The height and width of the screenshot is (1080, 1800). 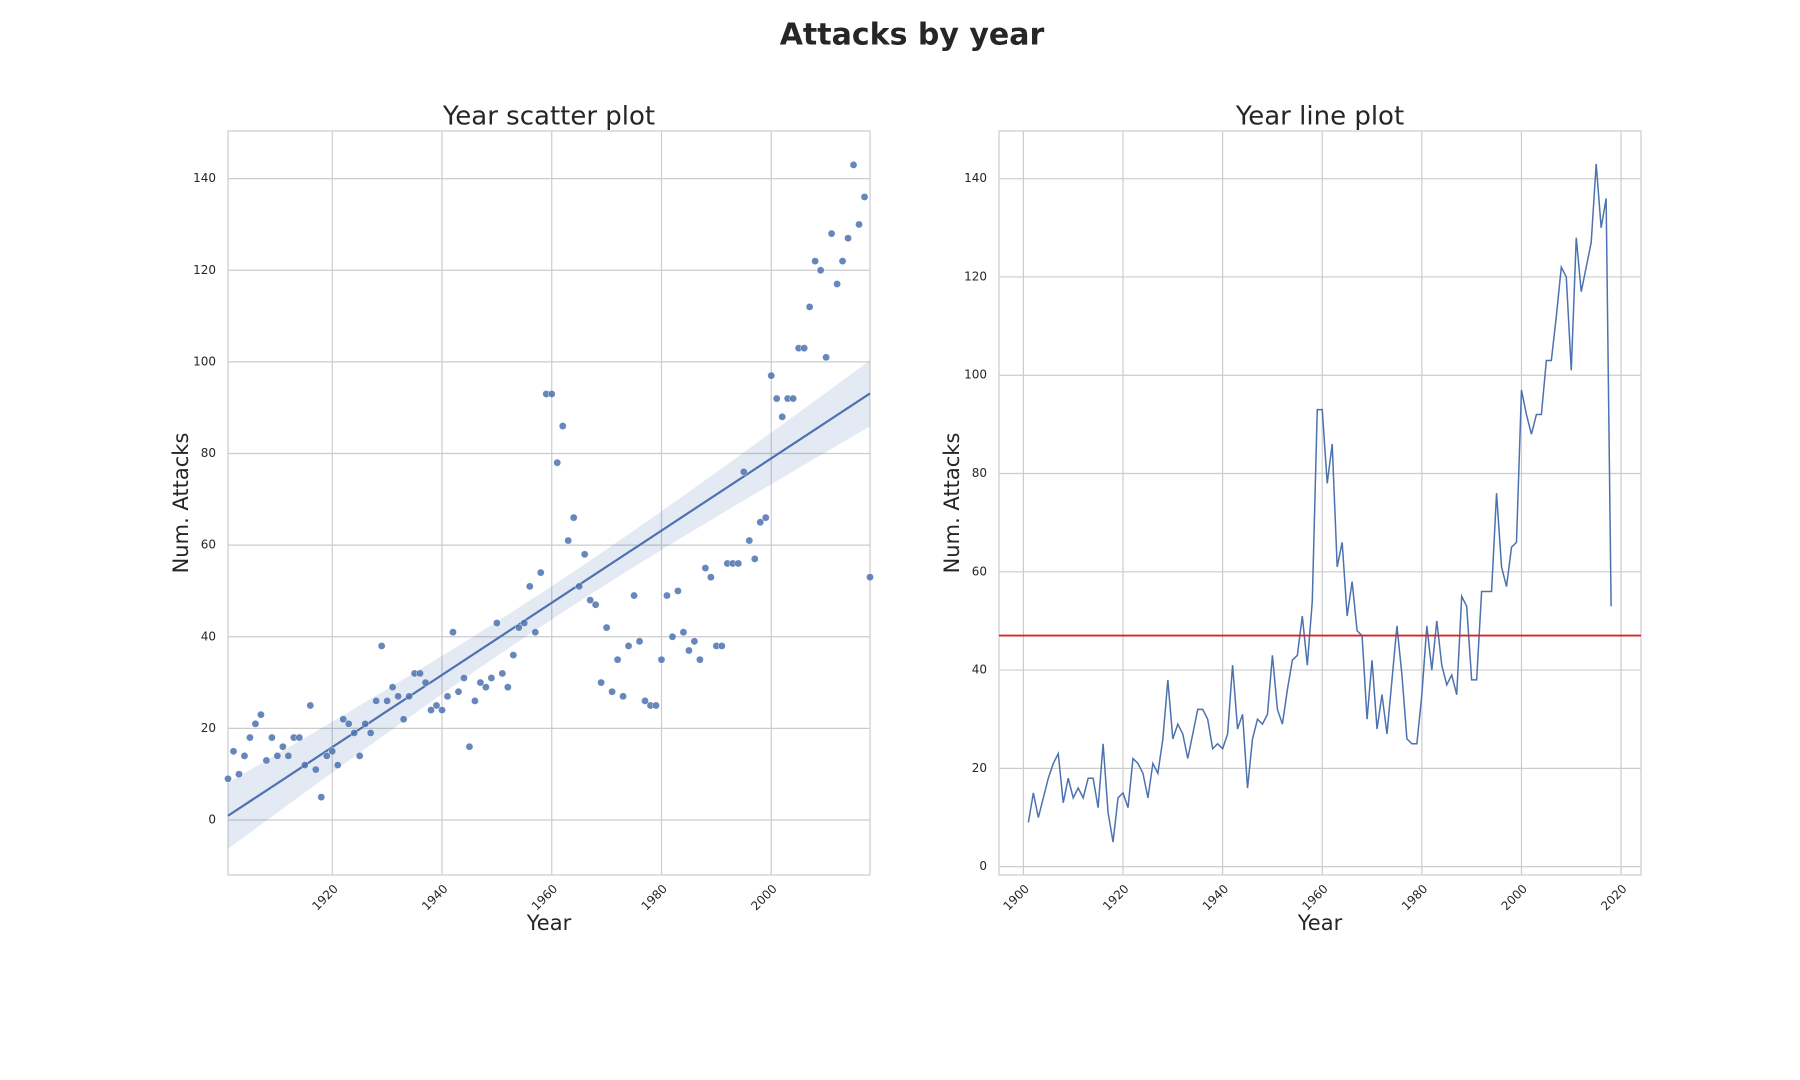 I want to click on x-tick-label: 1900, so click(x=1016, y=897).